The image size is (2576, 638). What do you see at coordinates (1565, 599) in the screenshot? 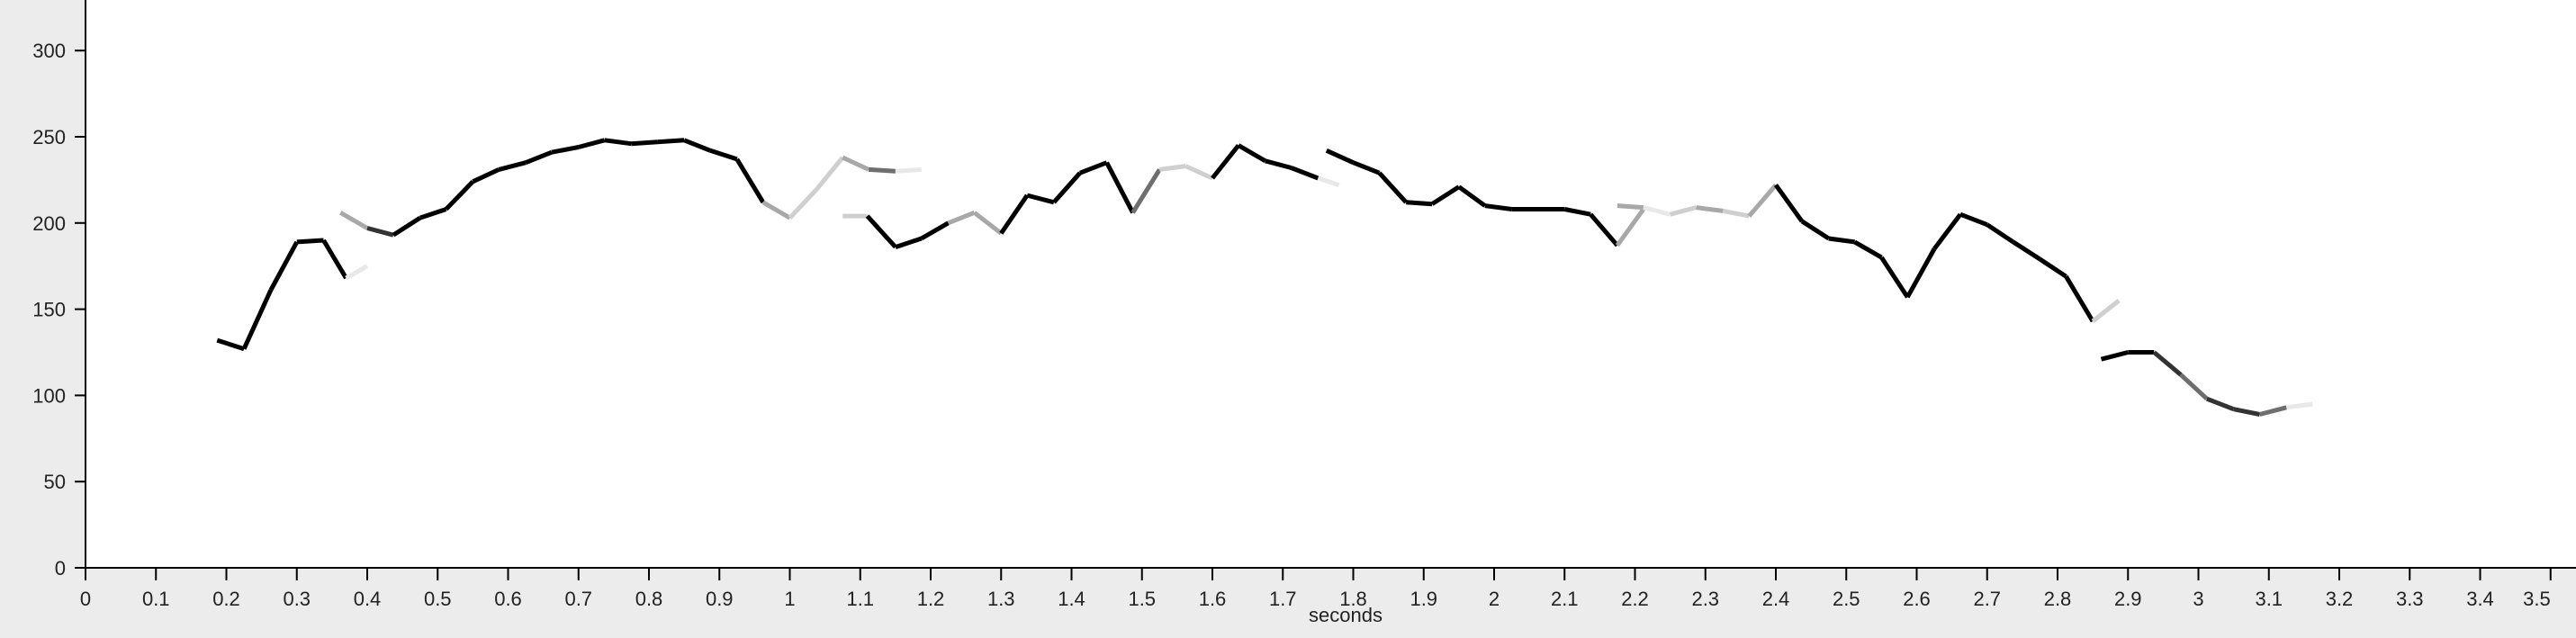
I see `x-tick-label: 2.1` at bounding box center [1565, 599].